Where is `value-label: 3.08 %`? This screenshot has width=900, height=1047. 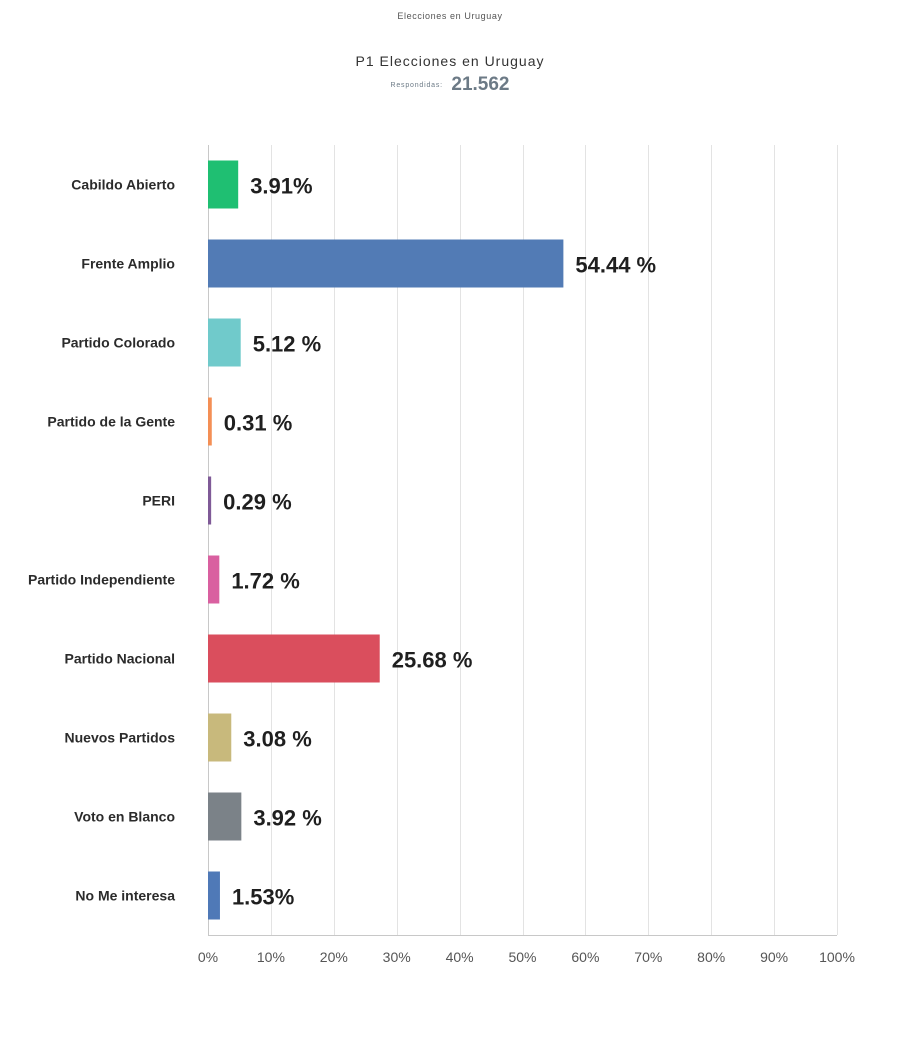 value-label: 3.08 % is located at coordinates (277, 739).